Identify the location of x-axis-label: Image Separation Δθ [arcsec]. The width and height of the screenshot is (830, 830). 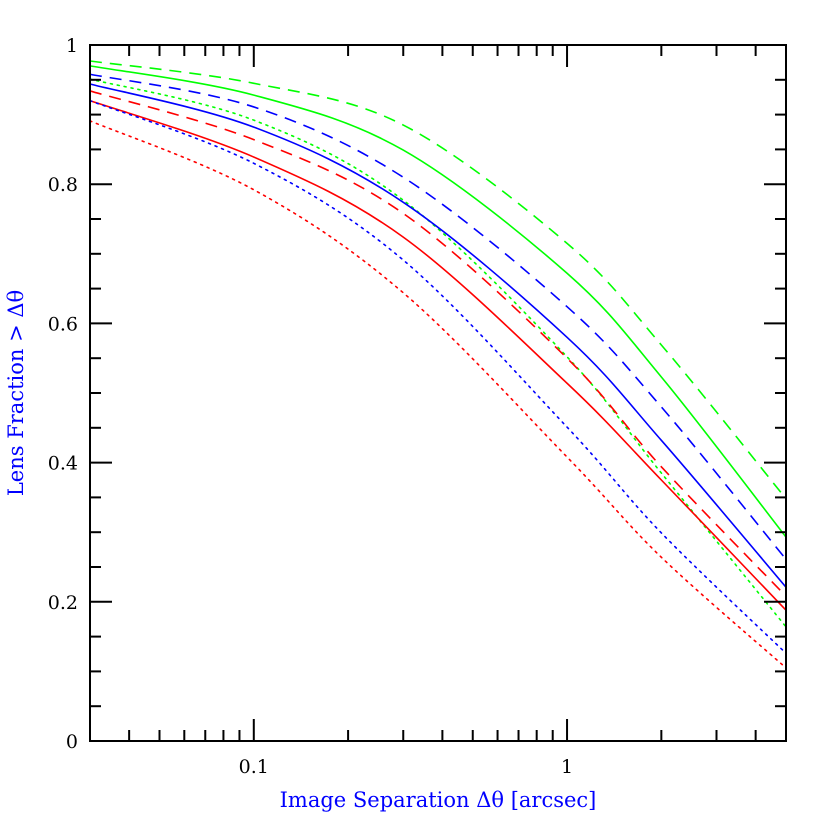
(438, 800).